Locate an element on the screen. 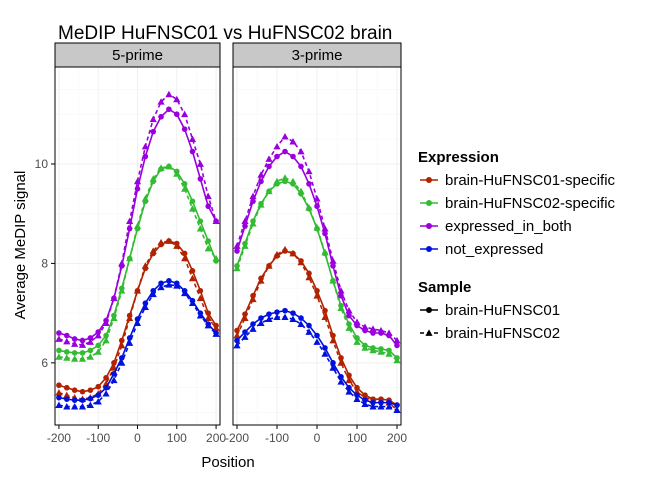  panel-strip-label: 3-prime is located at coordinates (317, 55).